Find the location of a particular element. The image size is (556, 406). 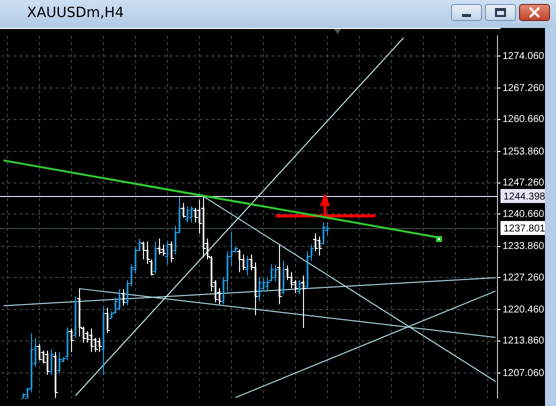

y-tick-label: 1260.660 is located at coordinates (523, 120).